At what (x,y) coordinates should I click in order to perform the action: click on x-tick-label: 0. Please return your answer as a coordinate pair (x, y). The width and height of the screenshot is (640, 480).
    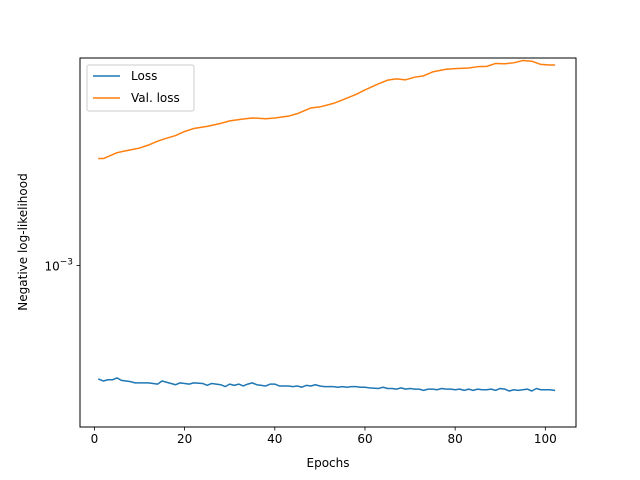
    Looking at the image, I should click on (95, 439).